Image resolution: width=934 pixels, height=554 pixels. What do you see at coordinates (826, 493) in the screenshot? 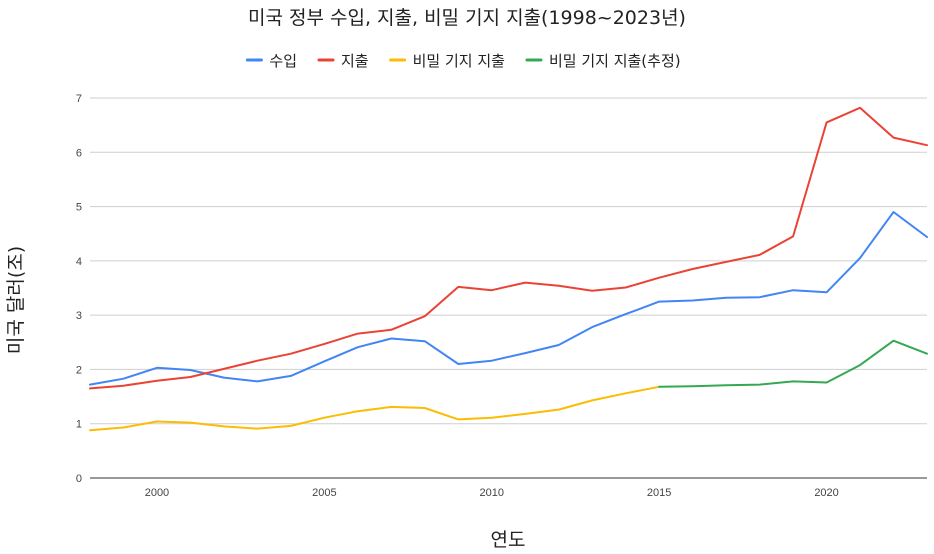
I see `x-tick-label: 2020` at bounding box center [826, 493].